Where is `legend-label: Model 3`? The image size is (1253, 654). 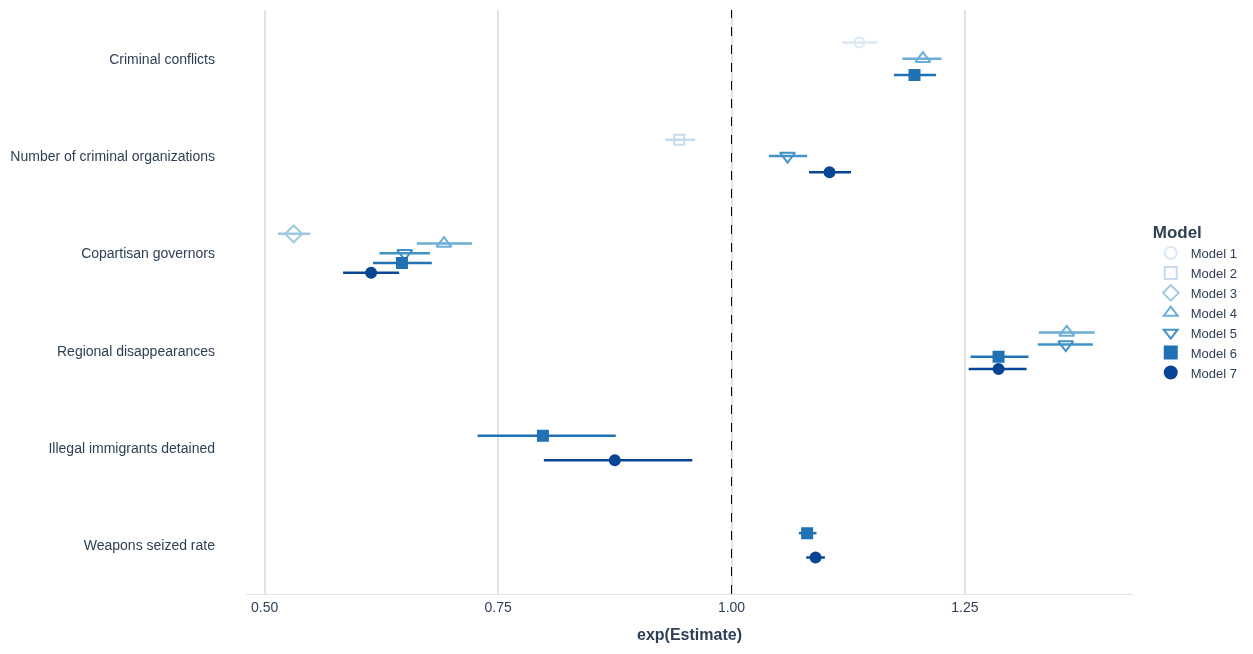 legend-label: Model 3 is located at coordinates (1213, 293).